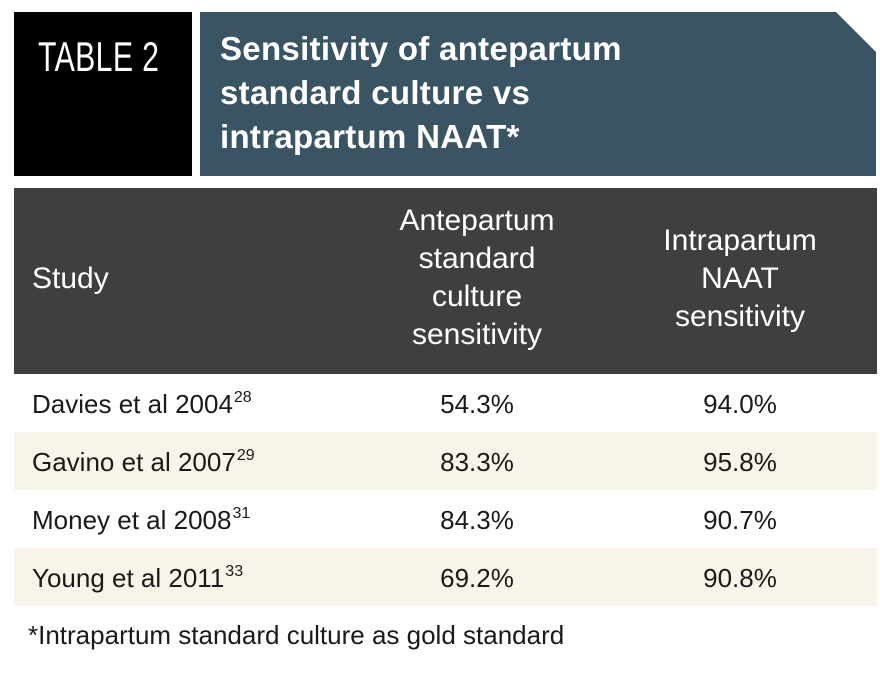 This screenshot has height=675, width=883. I want to click on intrapartum-header-line-2: NAAT, so click(740, 278).